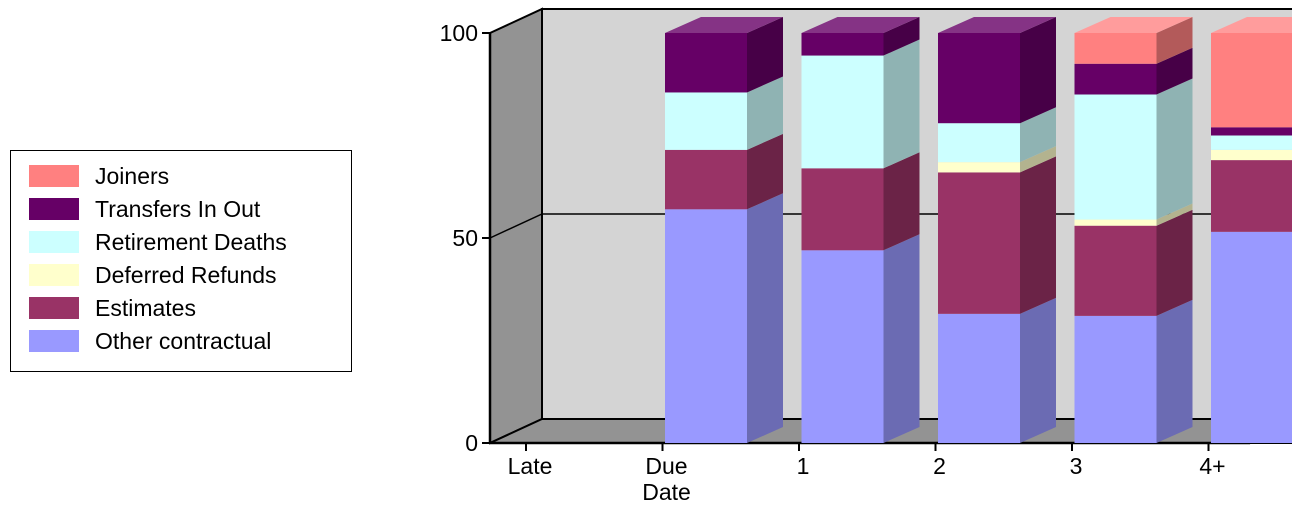 The height and width of the screenshot is (510, 1292). Describe the element at coordinates (901, 36) in the screenshot. I see `bar-2-4-side` at that location.